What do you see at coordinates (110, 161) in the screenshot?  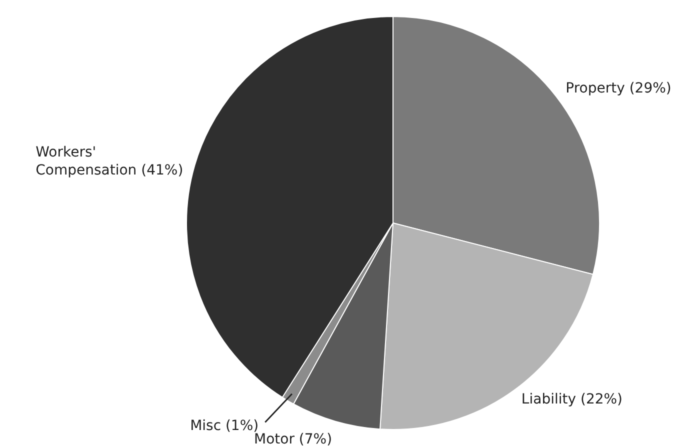 I see `slice-label: Workers' Compensation (41%)` at bounding box center [110, 161].